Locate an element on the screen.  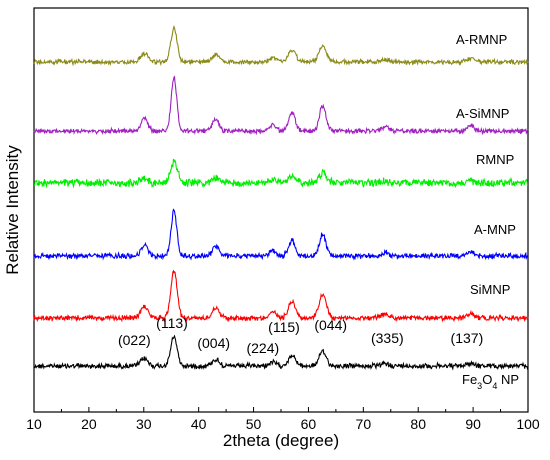
x-tick-label-50: 50 is located at coordinates (254, 424).